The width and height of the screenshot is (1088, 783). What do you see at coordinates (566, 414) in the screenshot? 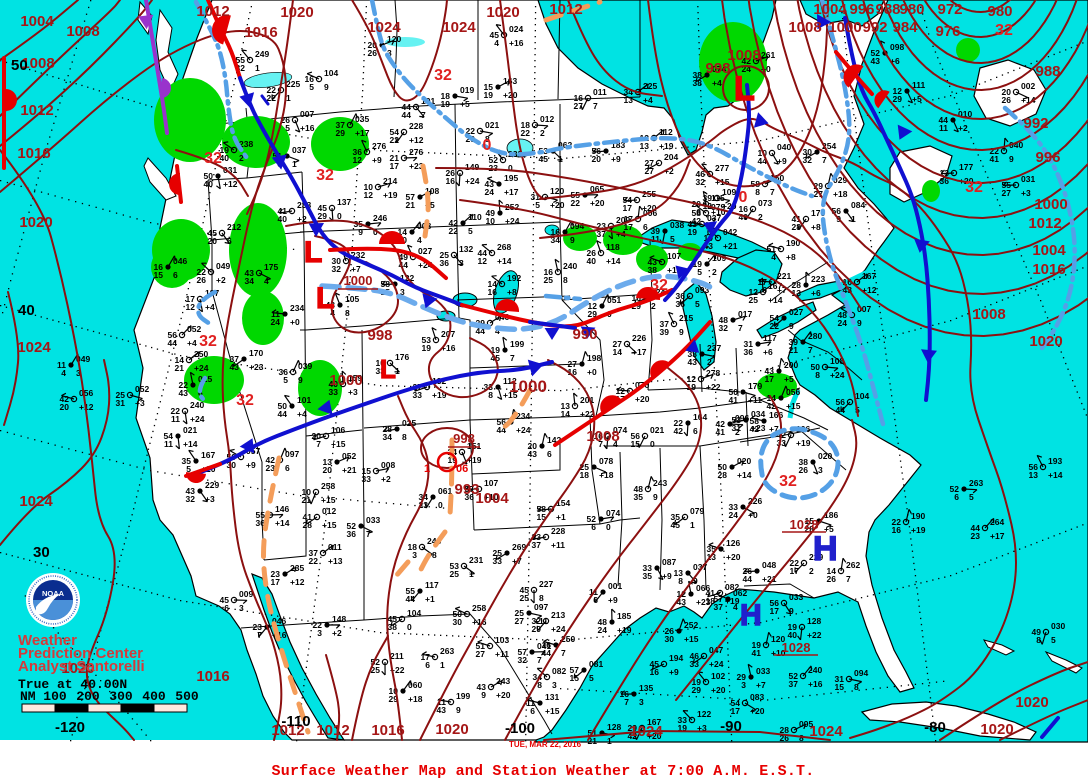
I see `svg-text: 14` at bounding box center [566, 414].